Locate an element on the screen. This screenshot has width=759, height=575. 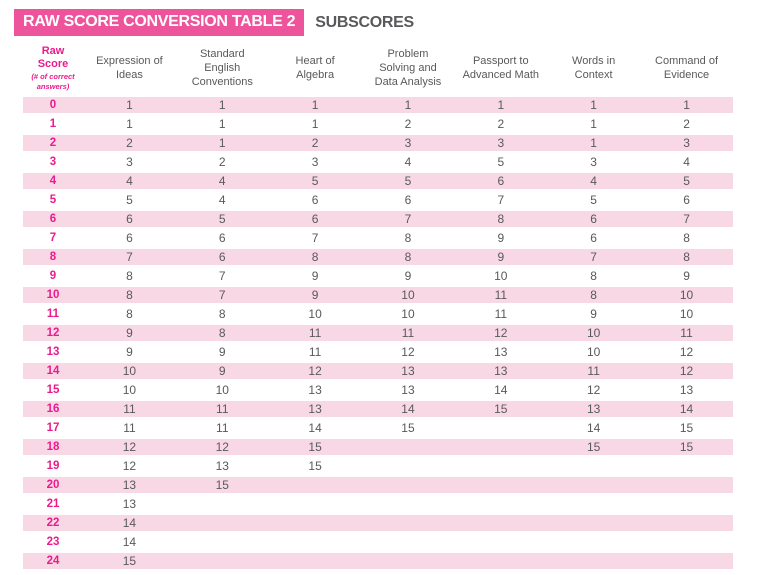
raw-score-cell: 20 is located at coordinates (53, 485).